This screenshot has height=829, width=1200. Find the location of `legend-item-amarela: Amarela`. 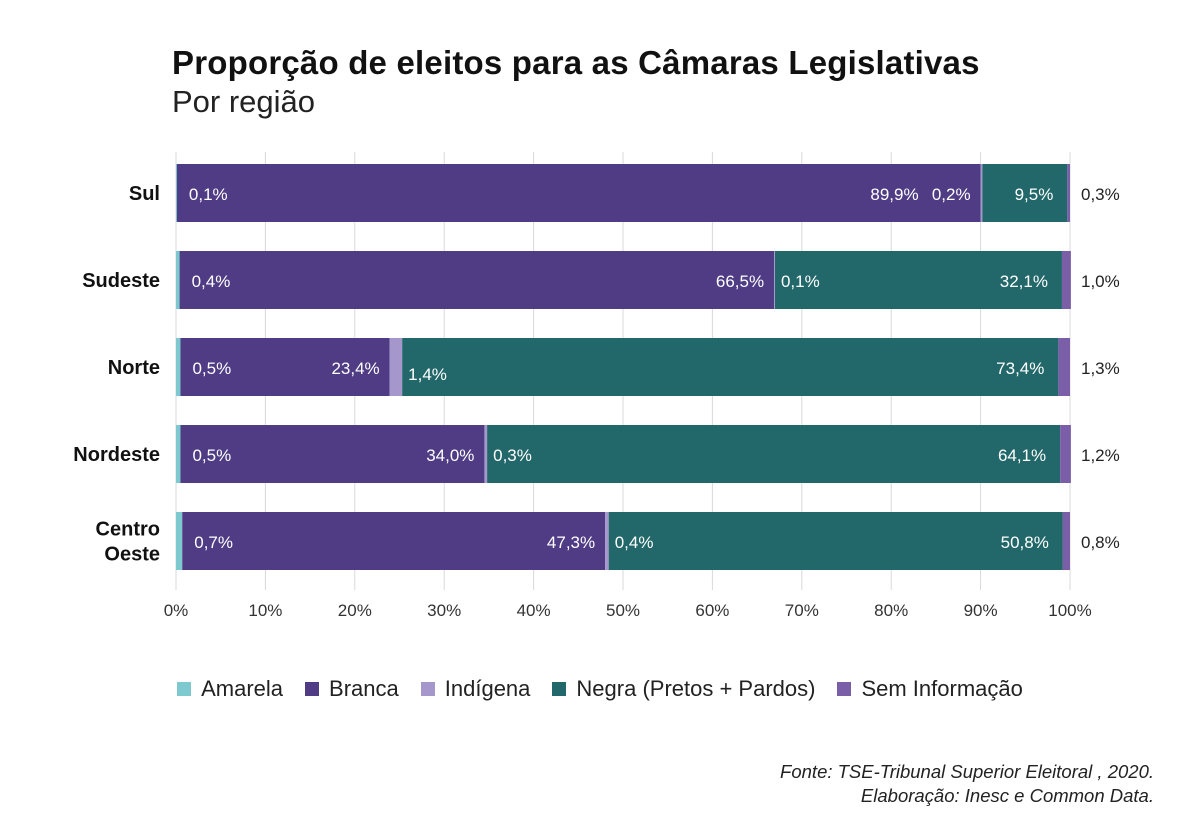

legend-item-amarela: Amarela is located at coordinates (230, 689).